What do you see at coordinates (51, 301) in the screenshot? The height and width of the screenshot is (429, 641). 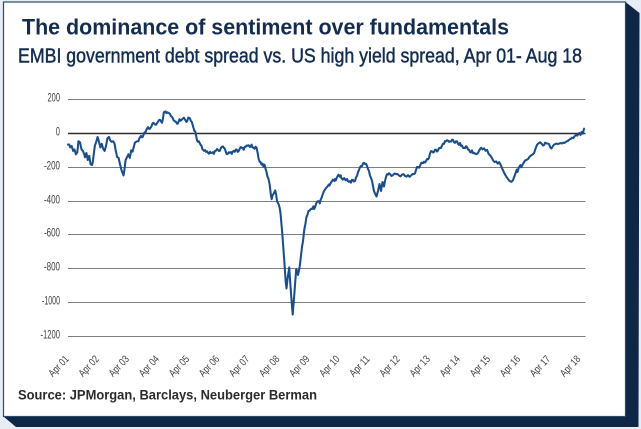 I see `svg-text: -1000` at bounding box center [51, 301].